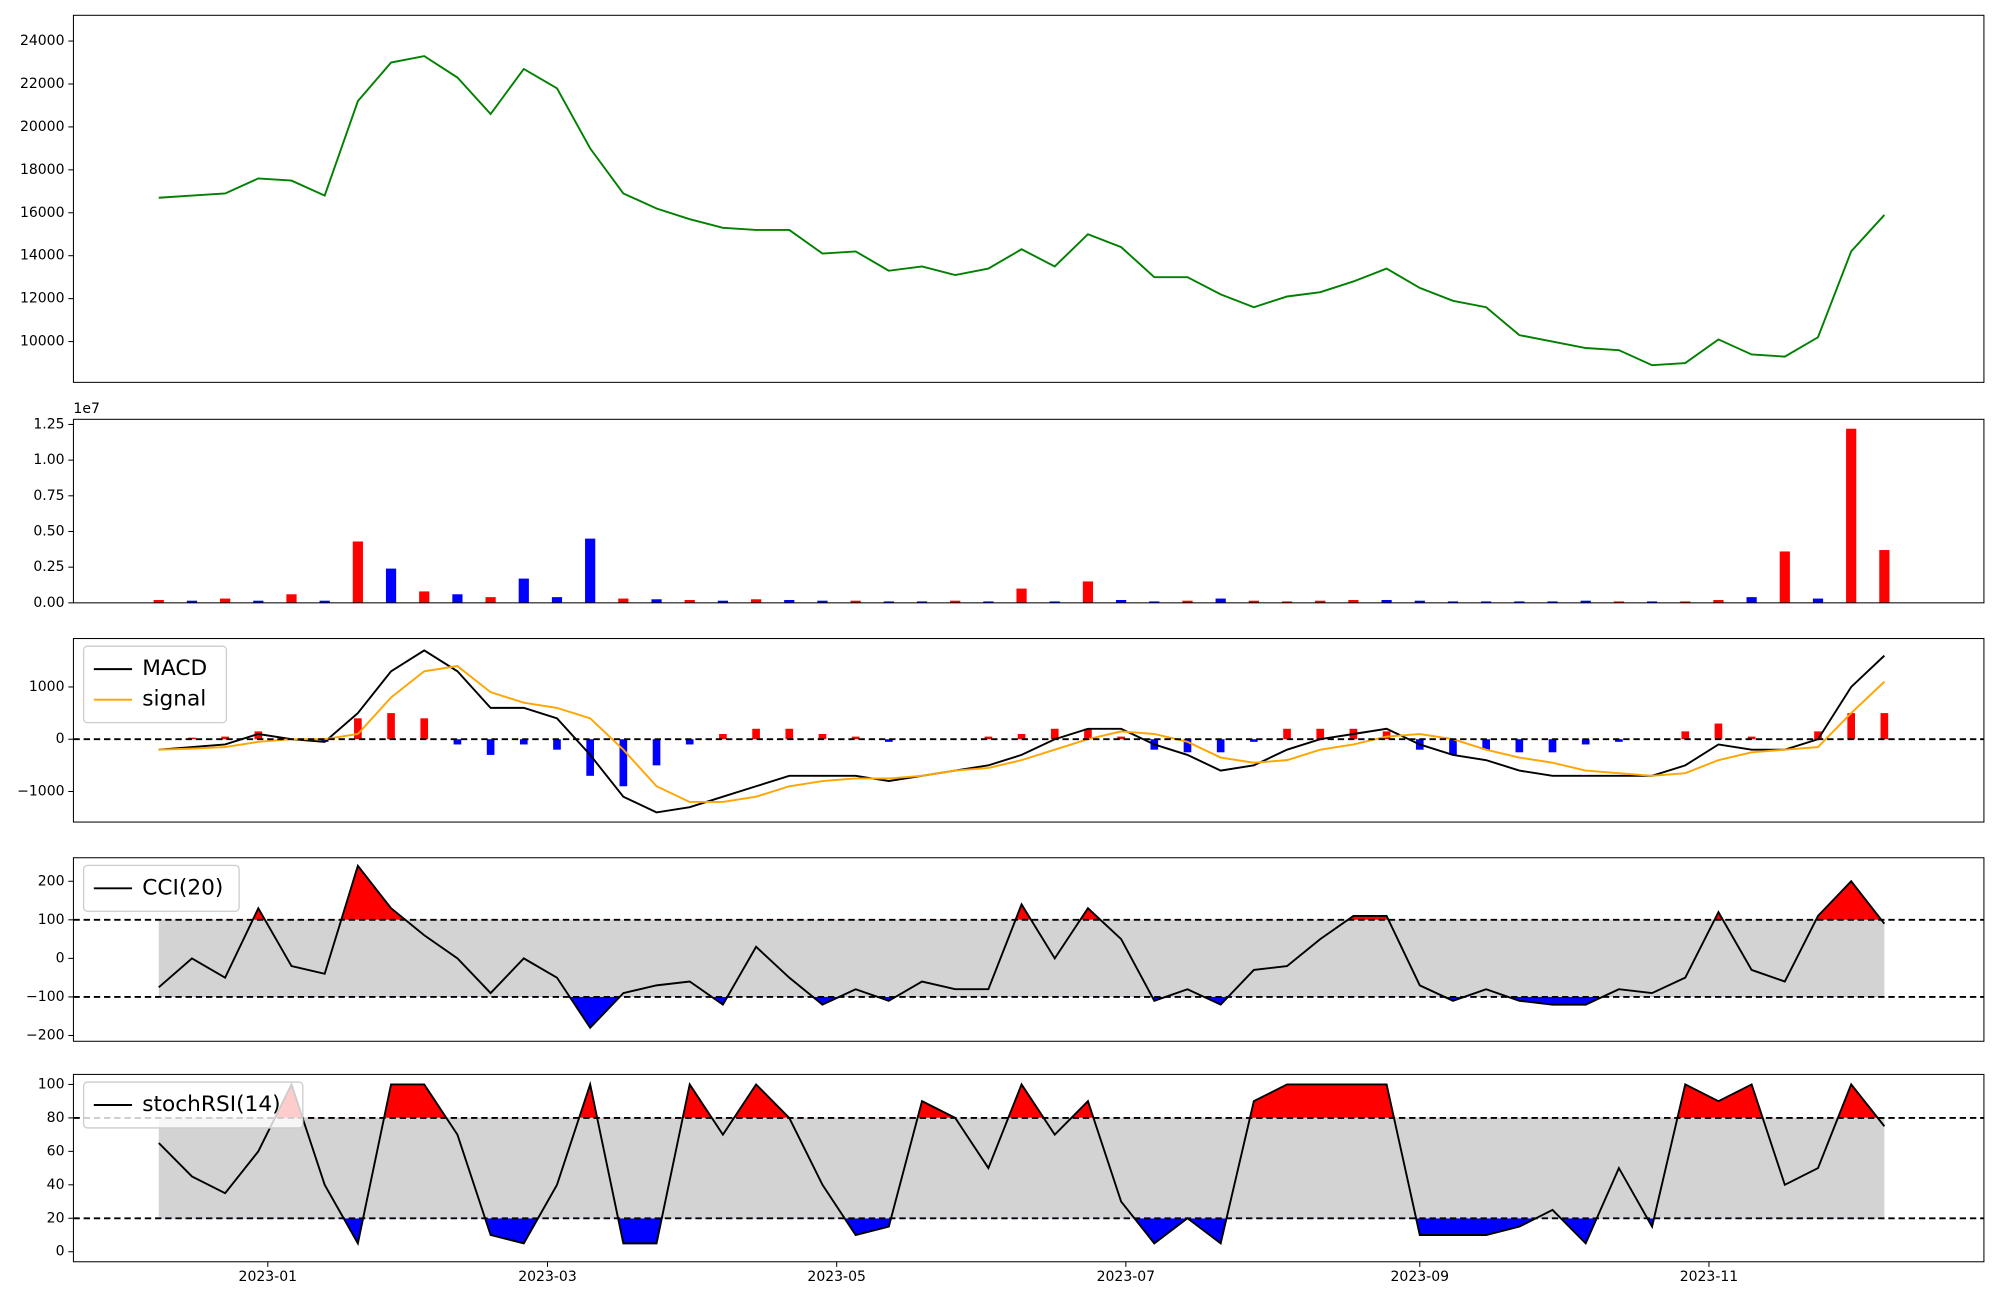 The image size is (2000, 1300). What do you see at coordinates (42, 127) in the screenshot?
I see `y-tick-label: 20000` at bounding box center [42, 127].